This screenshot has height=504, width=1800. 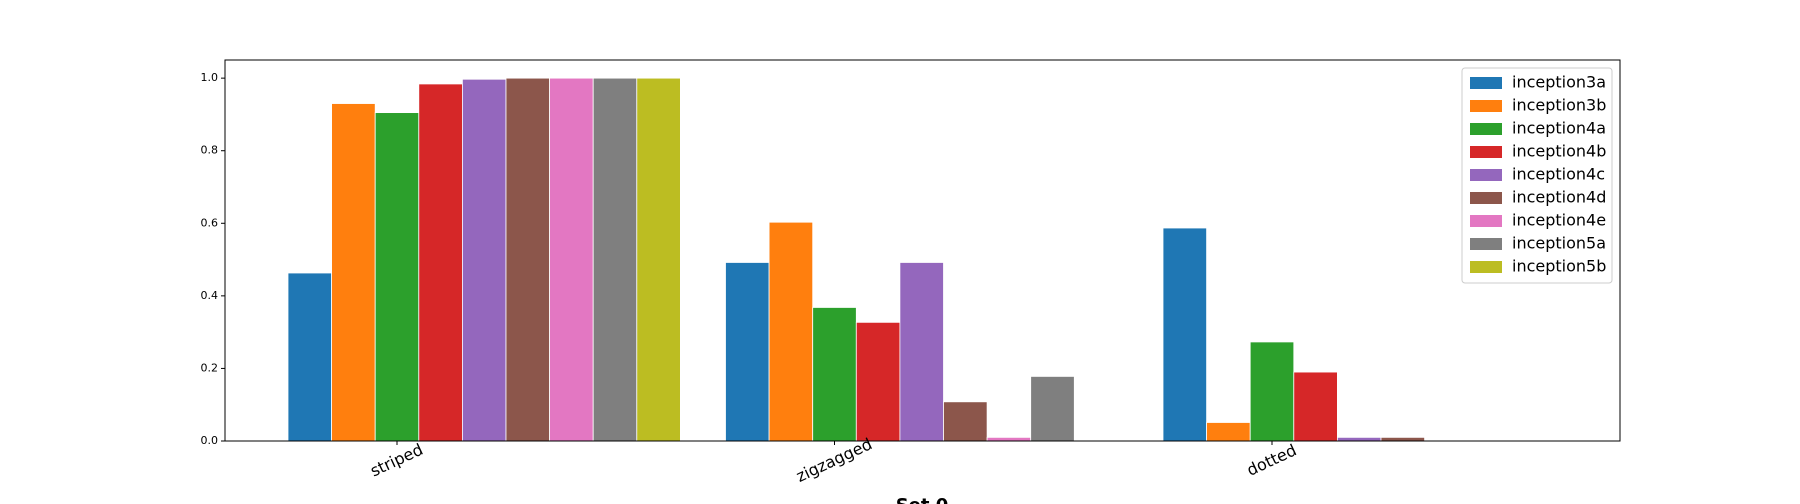 I want to click on x-tick-label: striped, so click(x=396, y=460).